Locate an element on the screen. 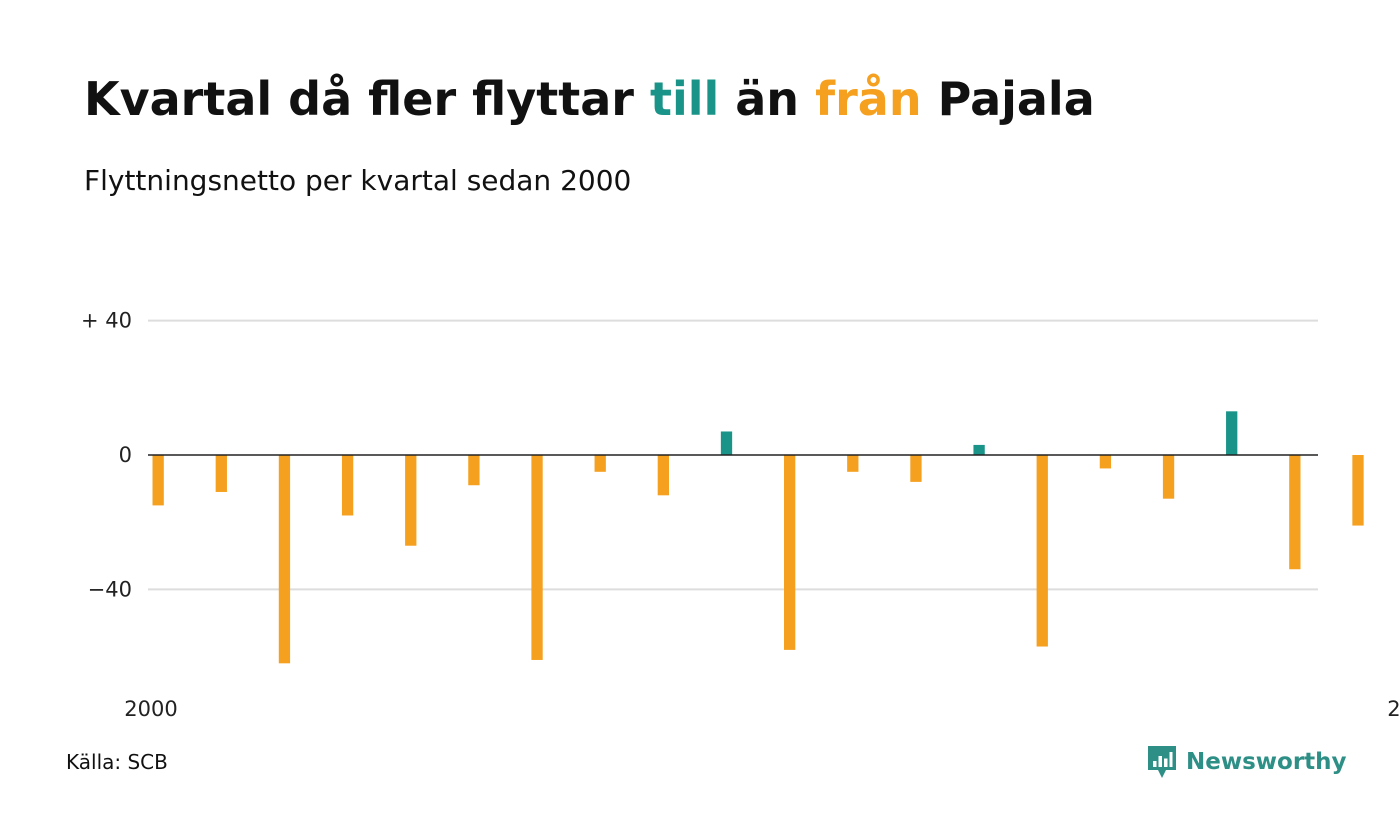 This screenshot has height=840, width=1400. title-part-2: än is located at coordinates (767, 99).